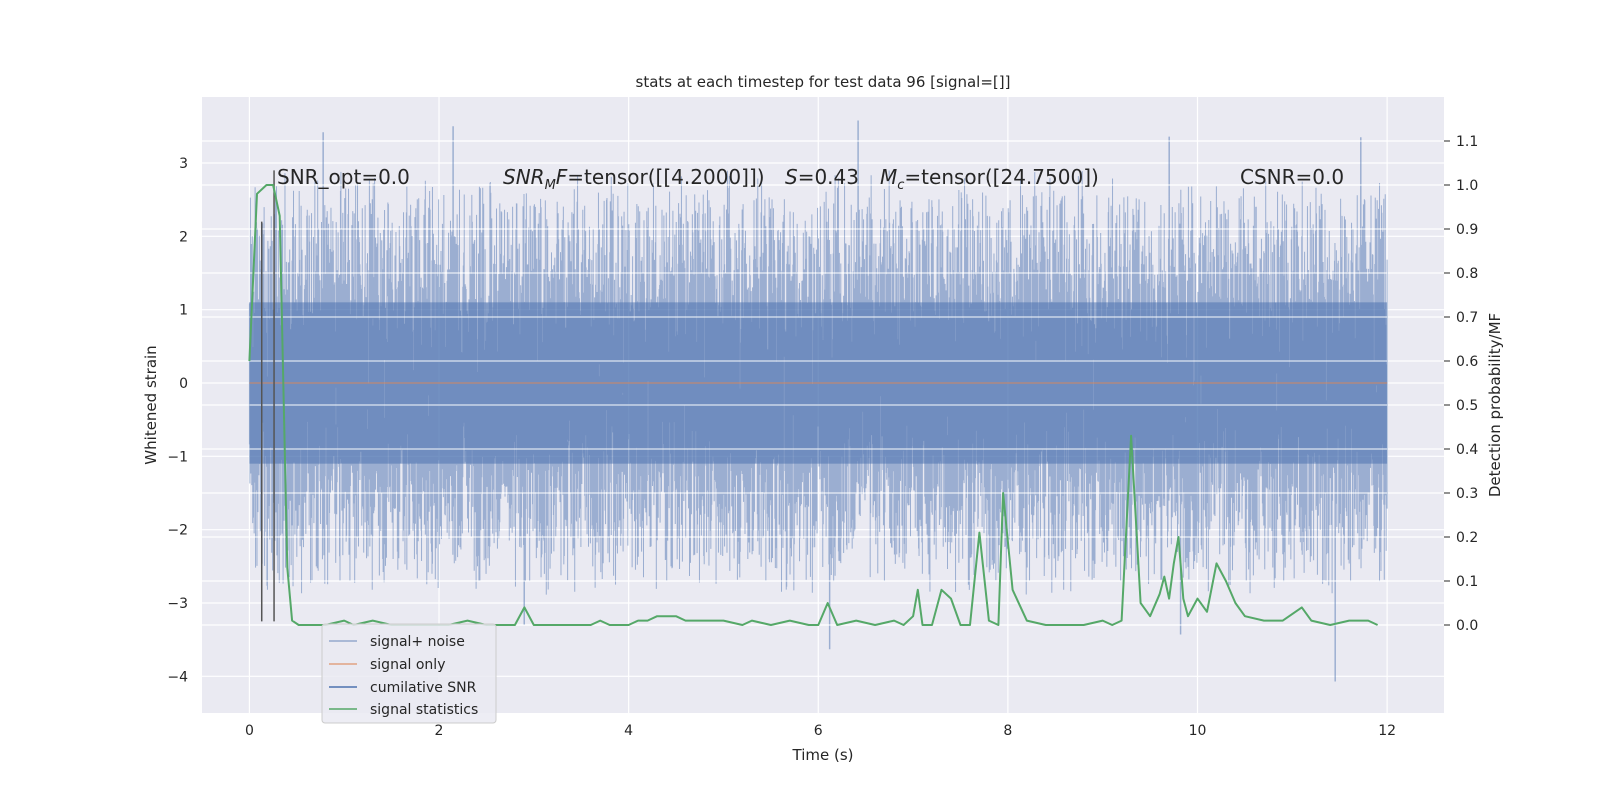 This screenshot has width=1600, height=800. Describe the element at coordinates (1001, 177) in the screenshot. I see `mc-value: =tensor([24.7500])` at that location.